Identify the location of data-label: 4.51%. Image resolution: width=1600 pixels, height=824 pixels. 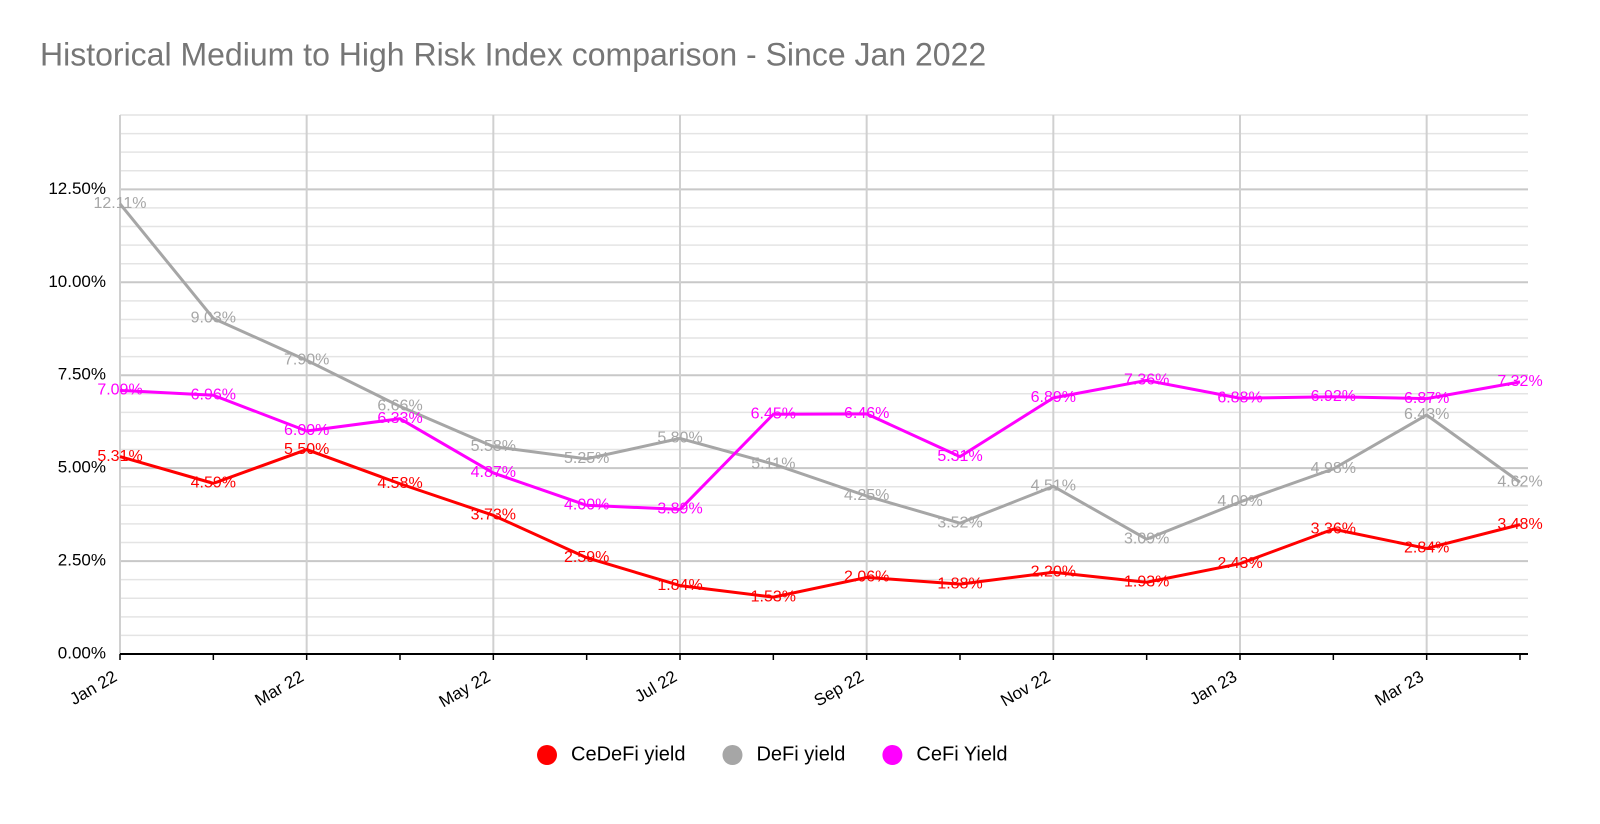
(1053, 486).